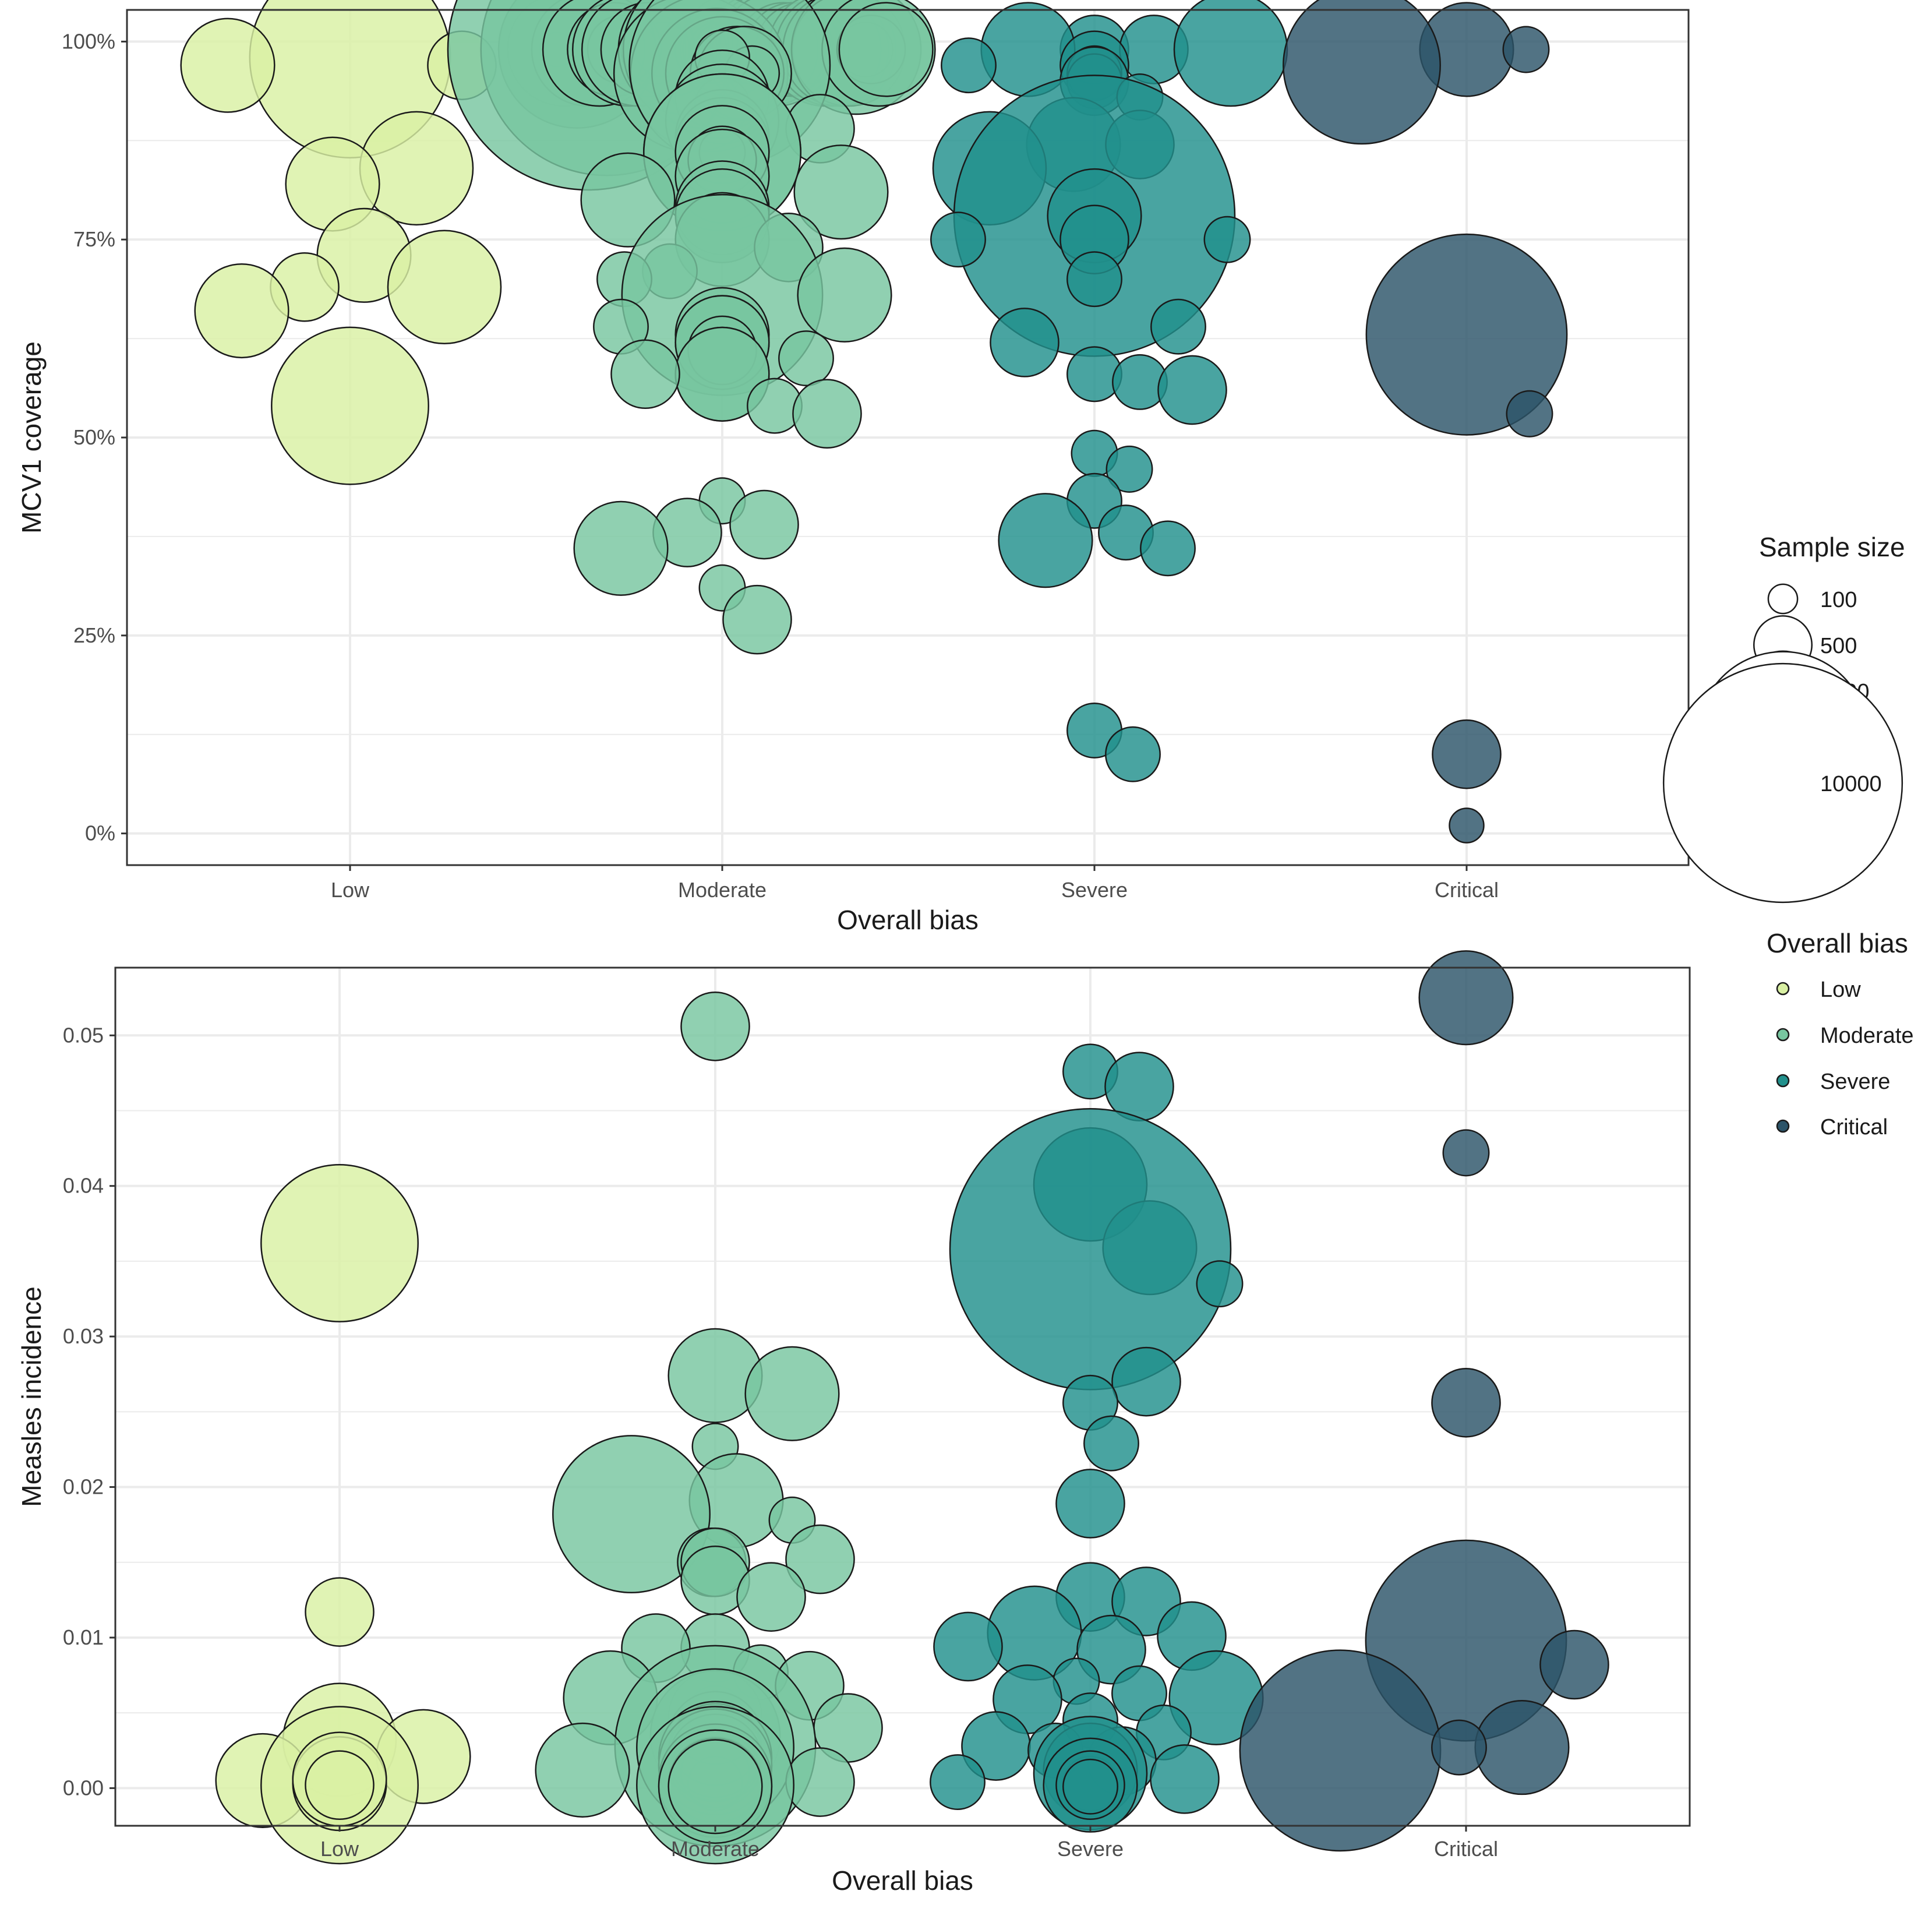 This screenshot has width=1932, height=1905. Describe the element at coordinates (1832, 547) in the screenshot. I see `size-legend-title: Sample size` at that location.